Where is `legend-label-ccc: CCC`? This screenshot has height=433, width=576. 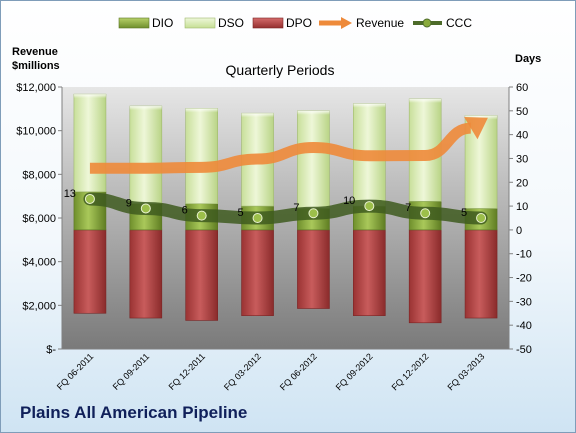
legend-label-ccc: CCC is located at coordinates (459, 23).